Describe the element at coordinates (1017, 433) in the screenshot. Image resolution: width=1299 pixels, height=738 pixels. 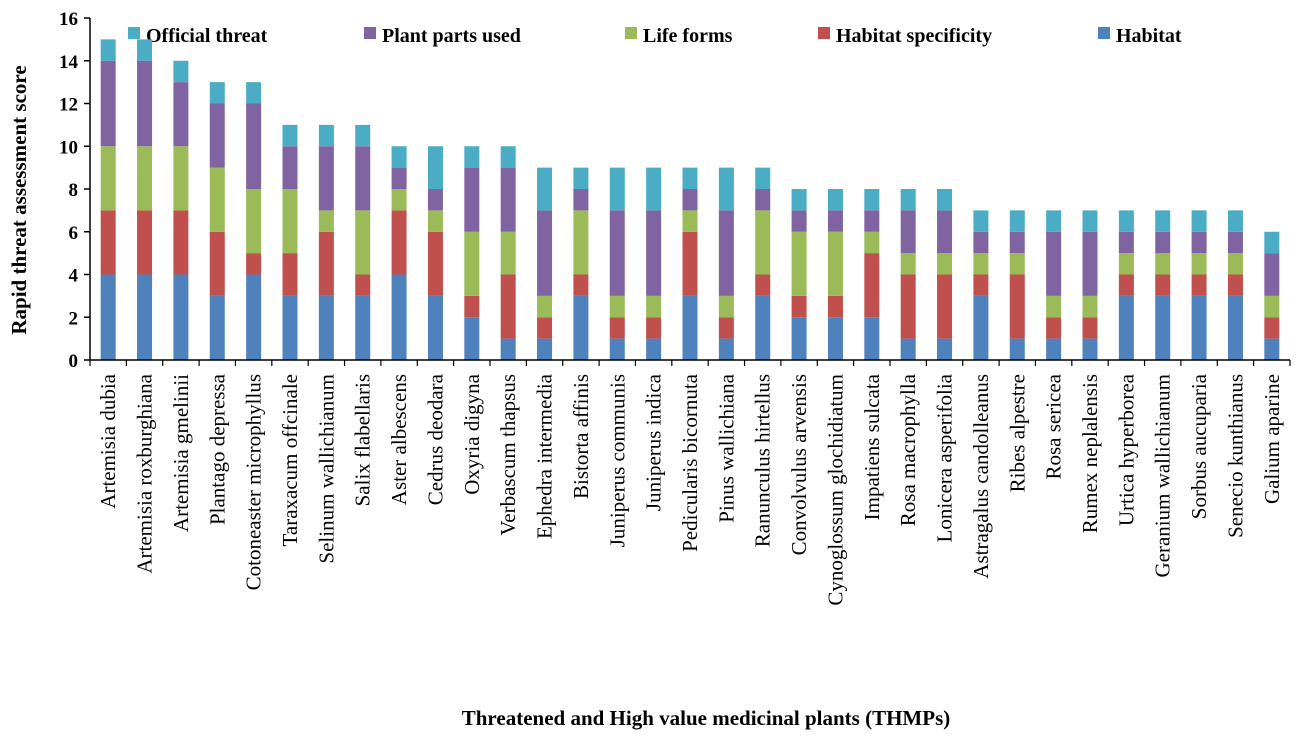
I see `x-category-label: Ribes alpestre` at that location.